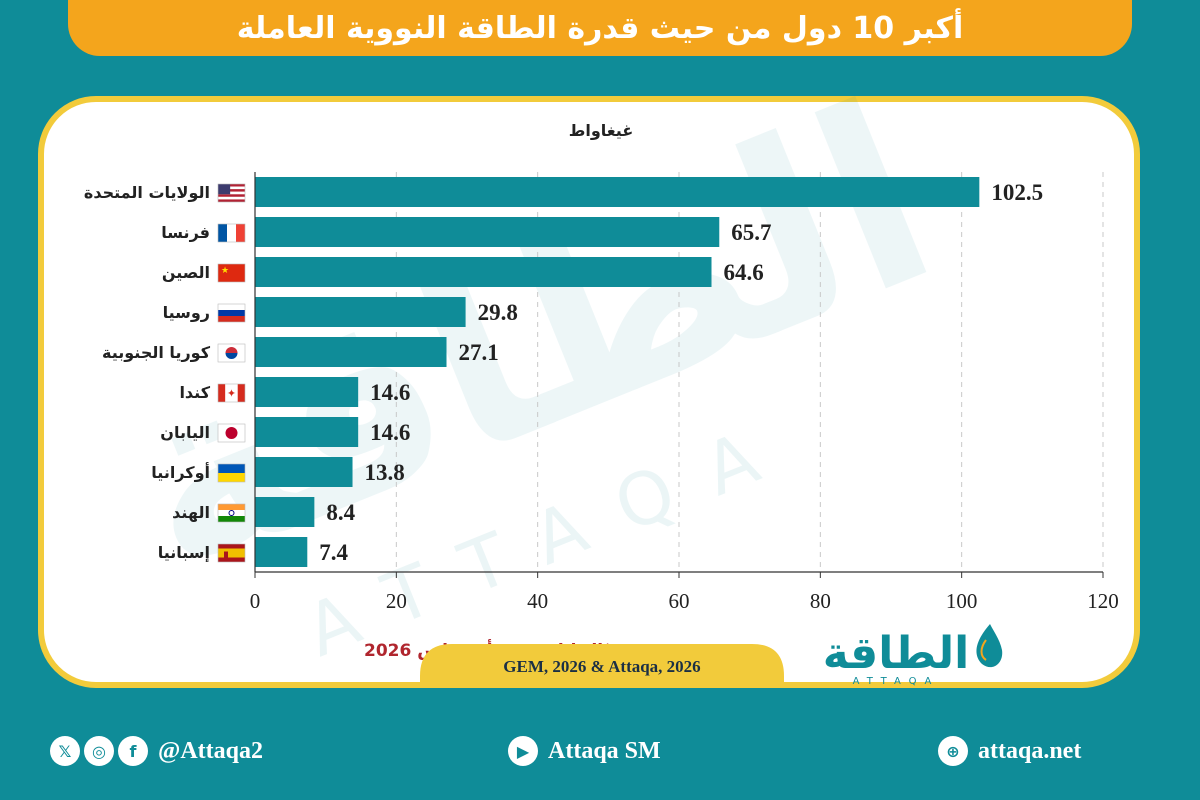 The image size is (1200, 800). What do you see at coordinates (180, 472) in the screenshot?
I see `category-label: أوكرانيا` at bounding box center [180, 472].